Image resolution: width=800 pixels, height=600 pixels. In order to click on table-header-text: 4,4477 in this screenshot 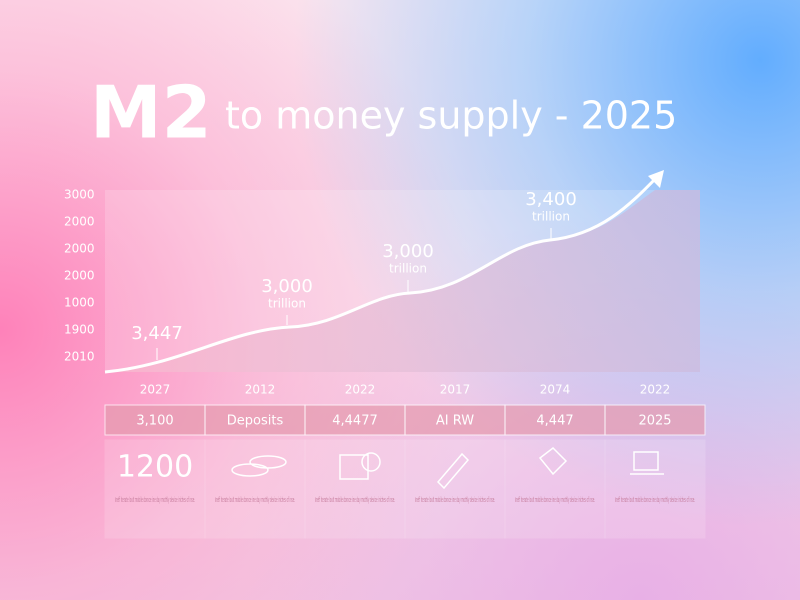, I will do `click(355, 421)`.